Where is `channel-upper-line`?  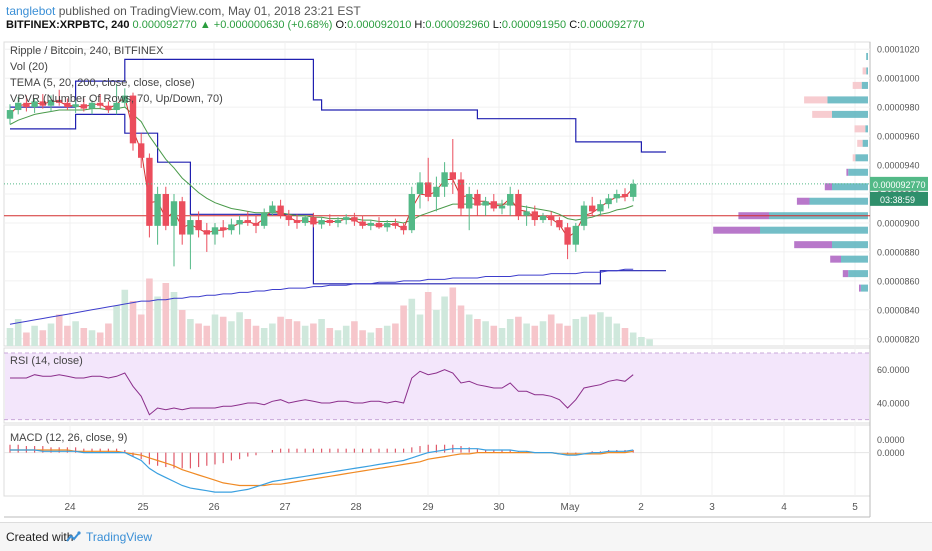 channel-upper-line is located at coordinates (338, 105).